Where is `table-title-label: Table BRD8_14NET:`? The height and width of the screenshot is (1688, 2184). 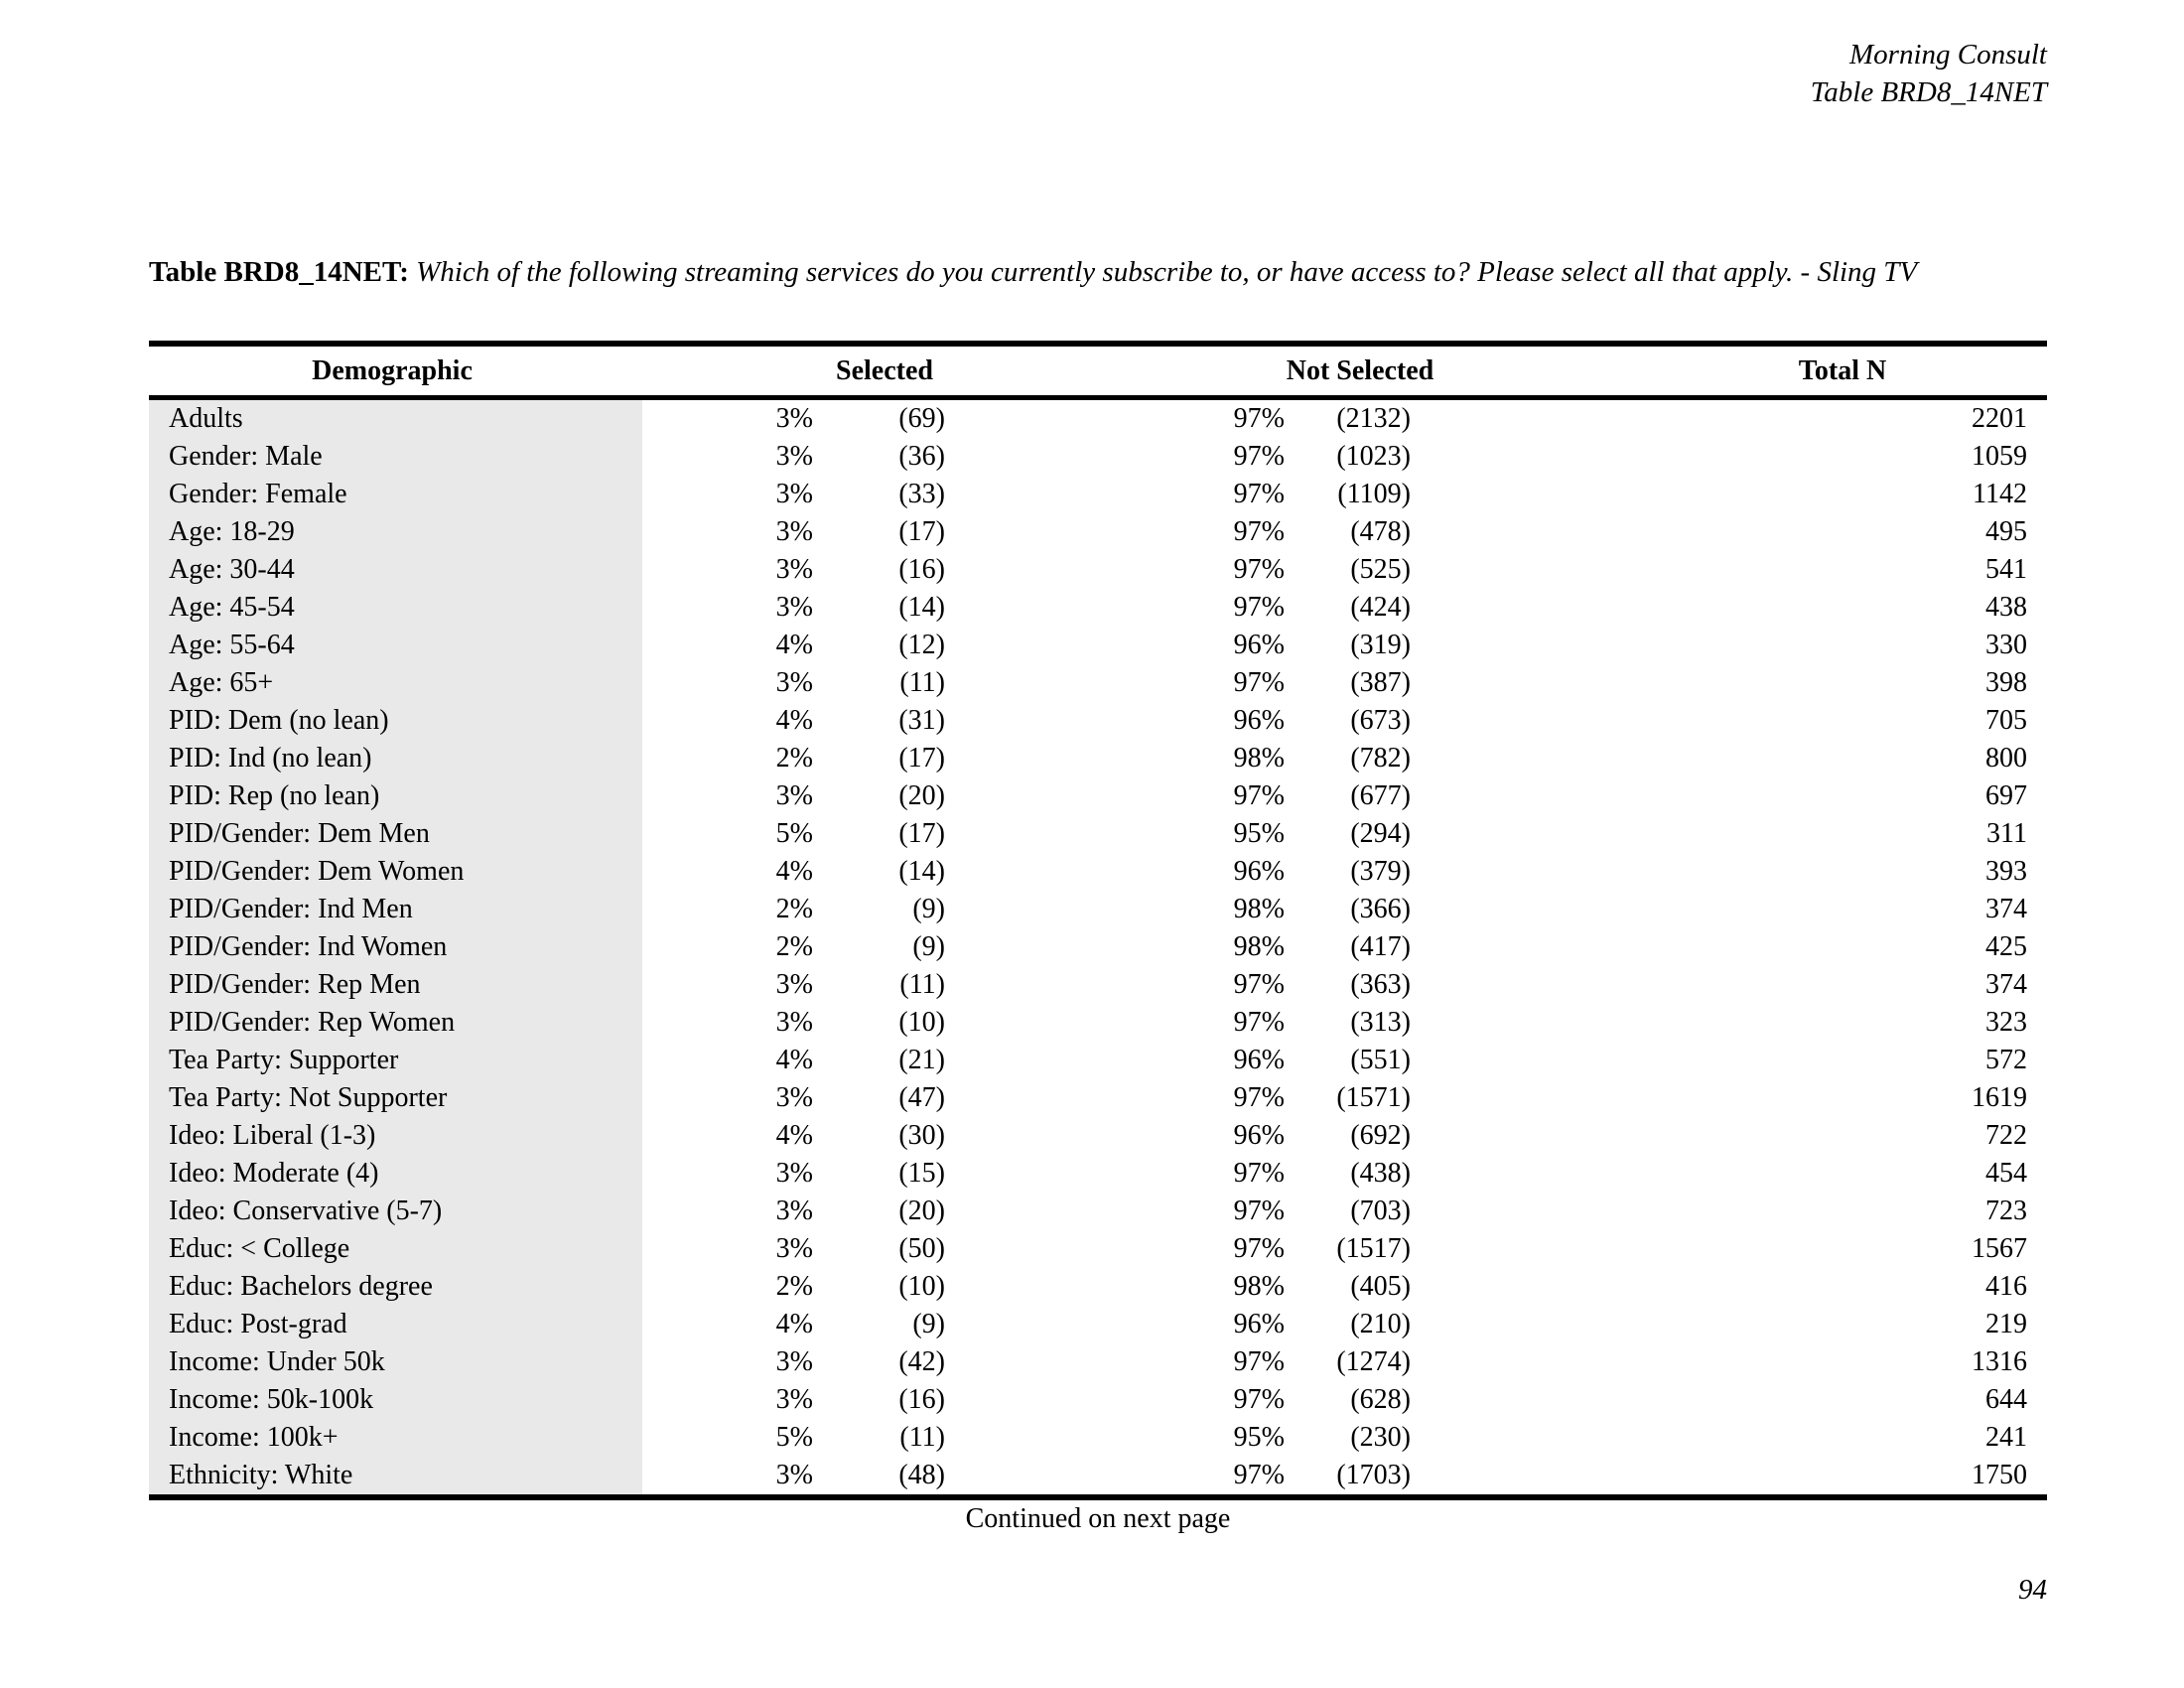
table-title-label: Table BRD8_14NET: is located at coordinates (279, 272).